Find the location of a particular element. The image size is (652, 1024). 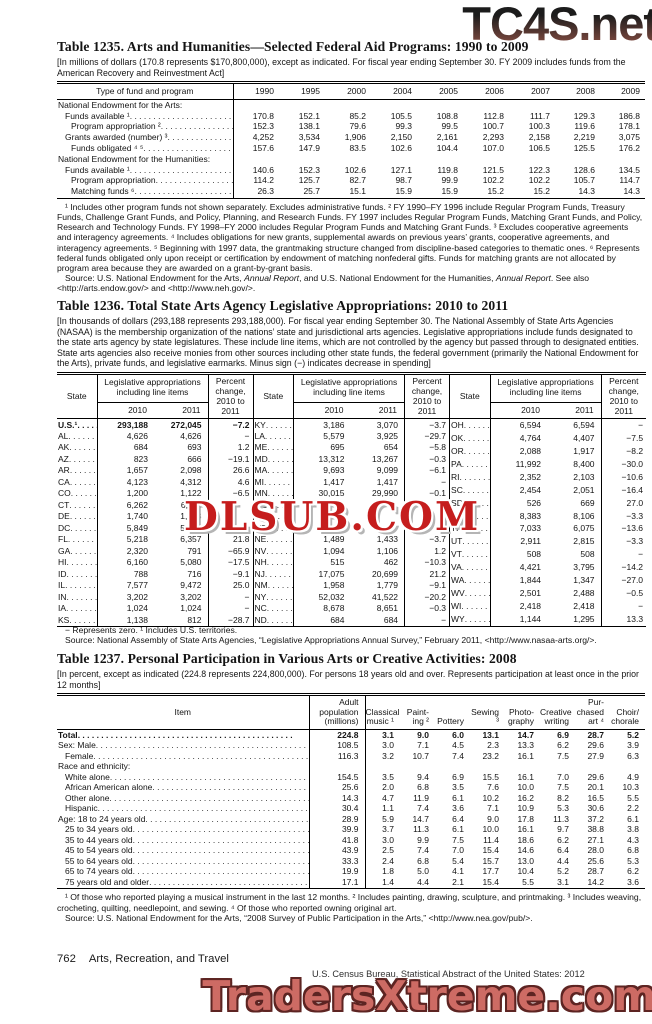

cell-value: 3,795 is located at coordinates (574, 568).